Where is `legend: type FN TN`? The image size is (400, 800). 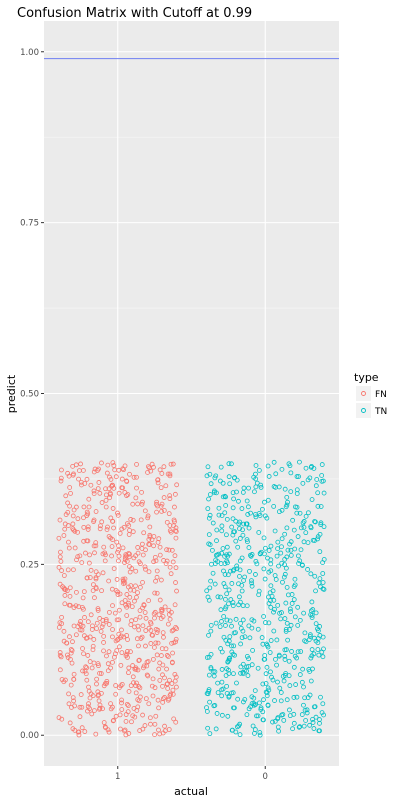 legend: type FN TN is located at coordinates (370, 394).